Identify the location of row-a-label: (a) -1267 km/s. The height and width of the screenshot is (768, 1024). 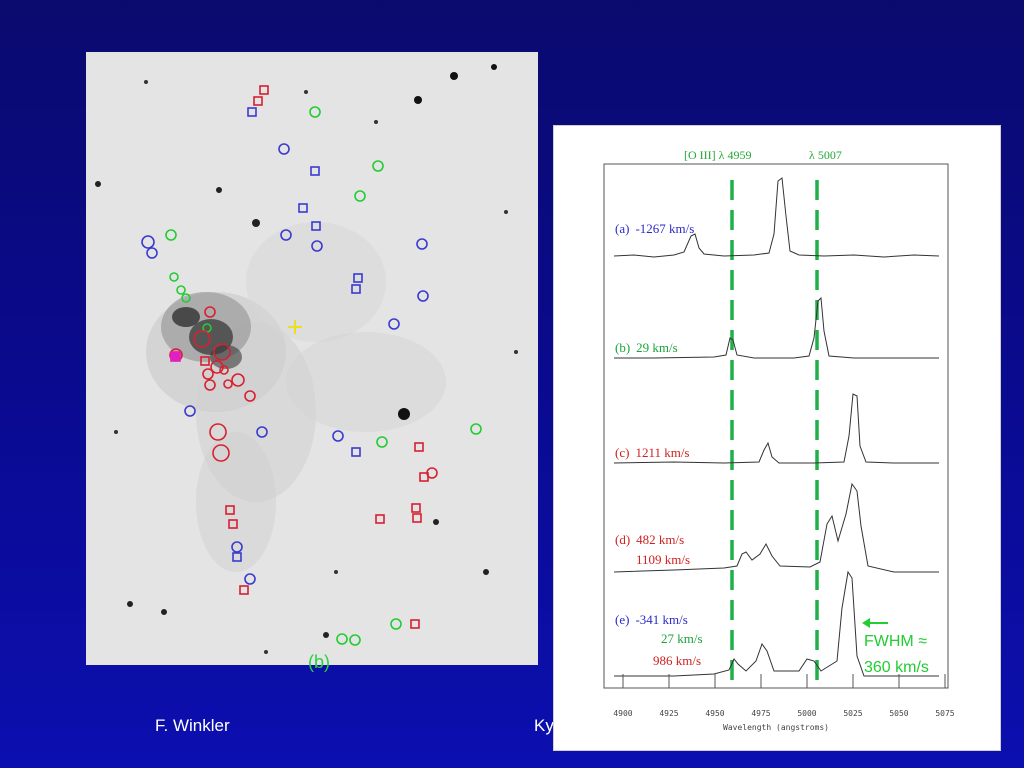
(654, 228).